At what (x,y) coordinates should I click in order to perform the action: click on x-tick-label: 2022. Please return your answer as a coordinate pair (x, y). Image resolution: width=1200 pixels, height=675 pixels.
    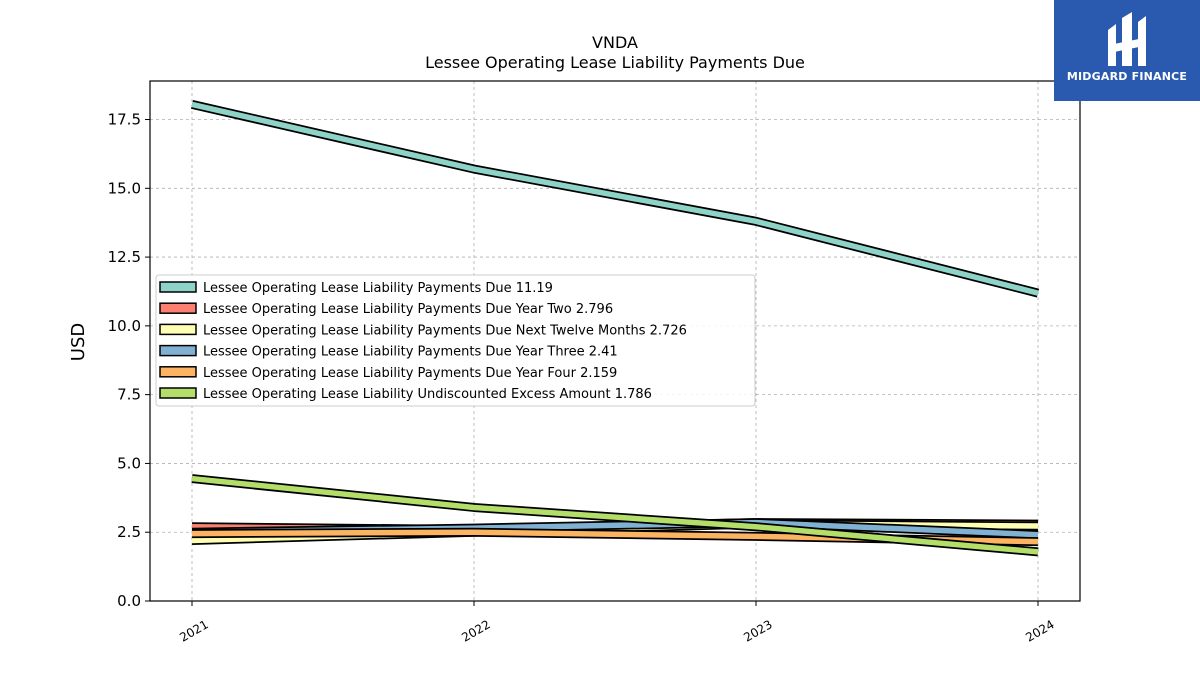
    Looking at the image, I should click on (475, 630).